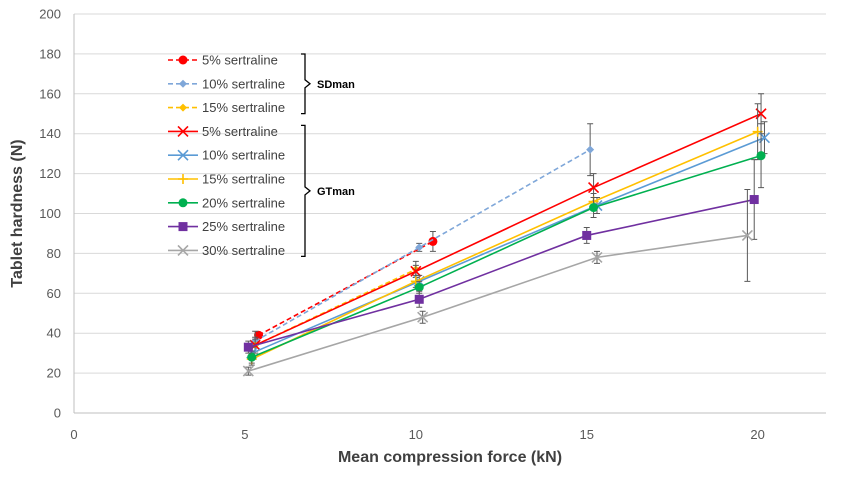 Image resolution: width=850 pixels, height=479 pixels. What do you see at coordinates (50, 213) in the screenshot?
I see `y-tick-label-100: 100` at bounding box center [50, 213].